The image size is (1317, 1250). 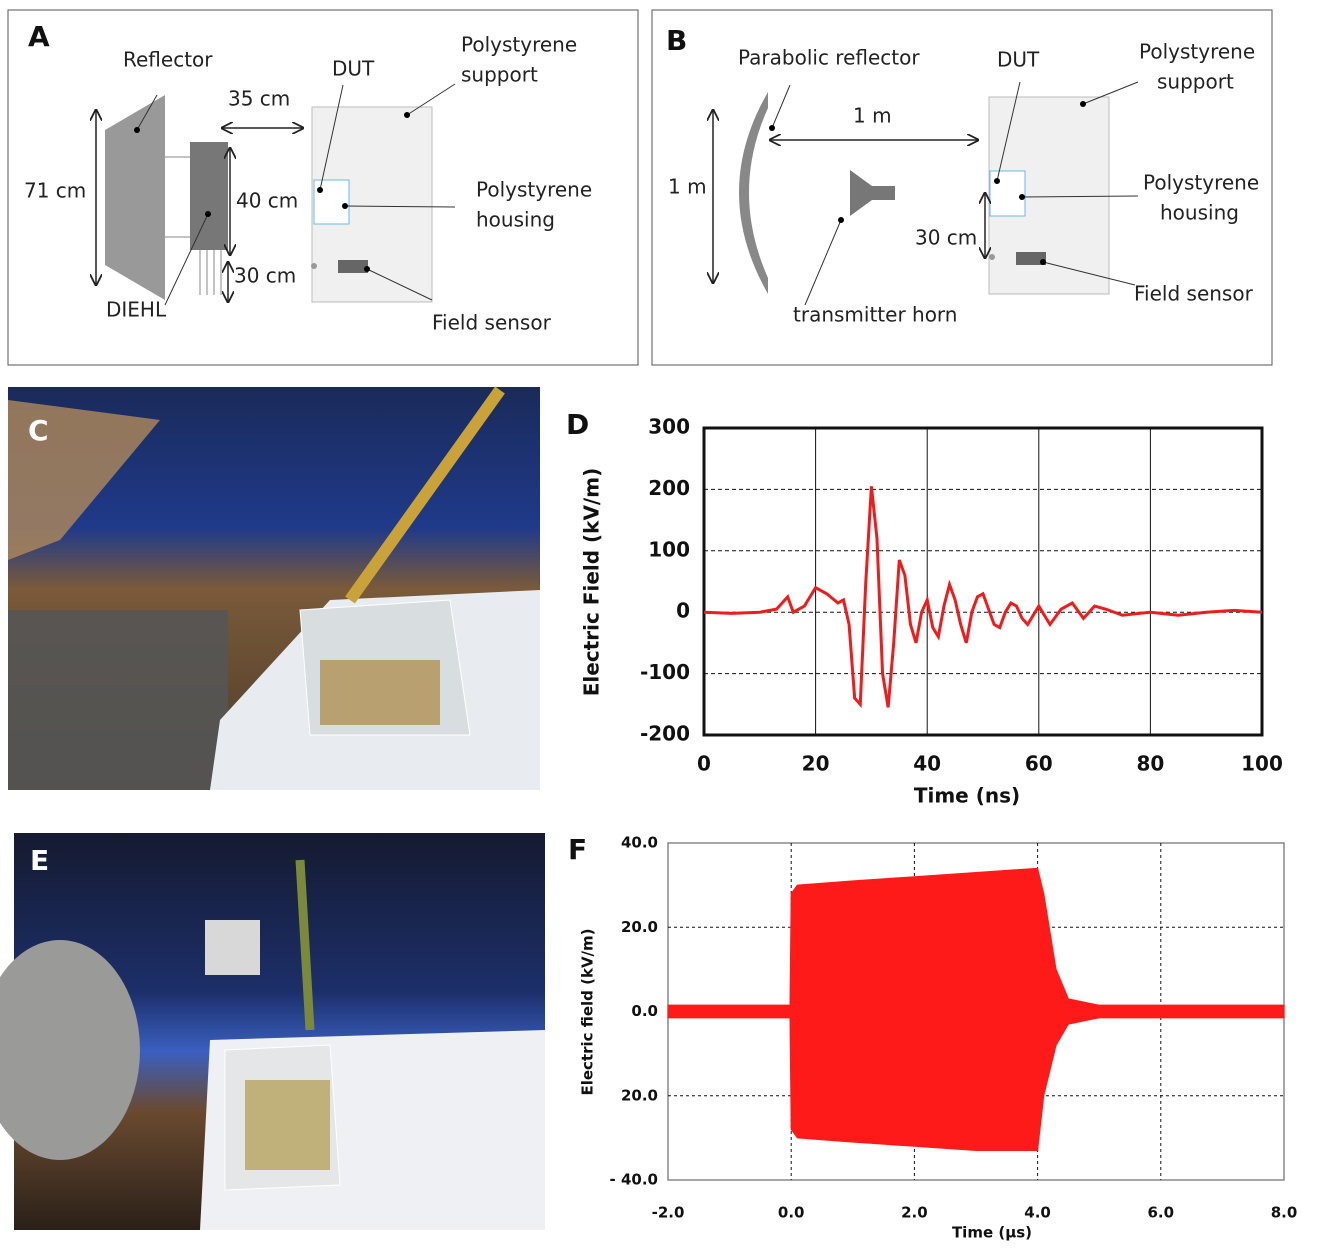 I want to click on x-tick-label: 2.0, so click(x=914, y=1213).